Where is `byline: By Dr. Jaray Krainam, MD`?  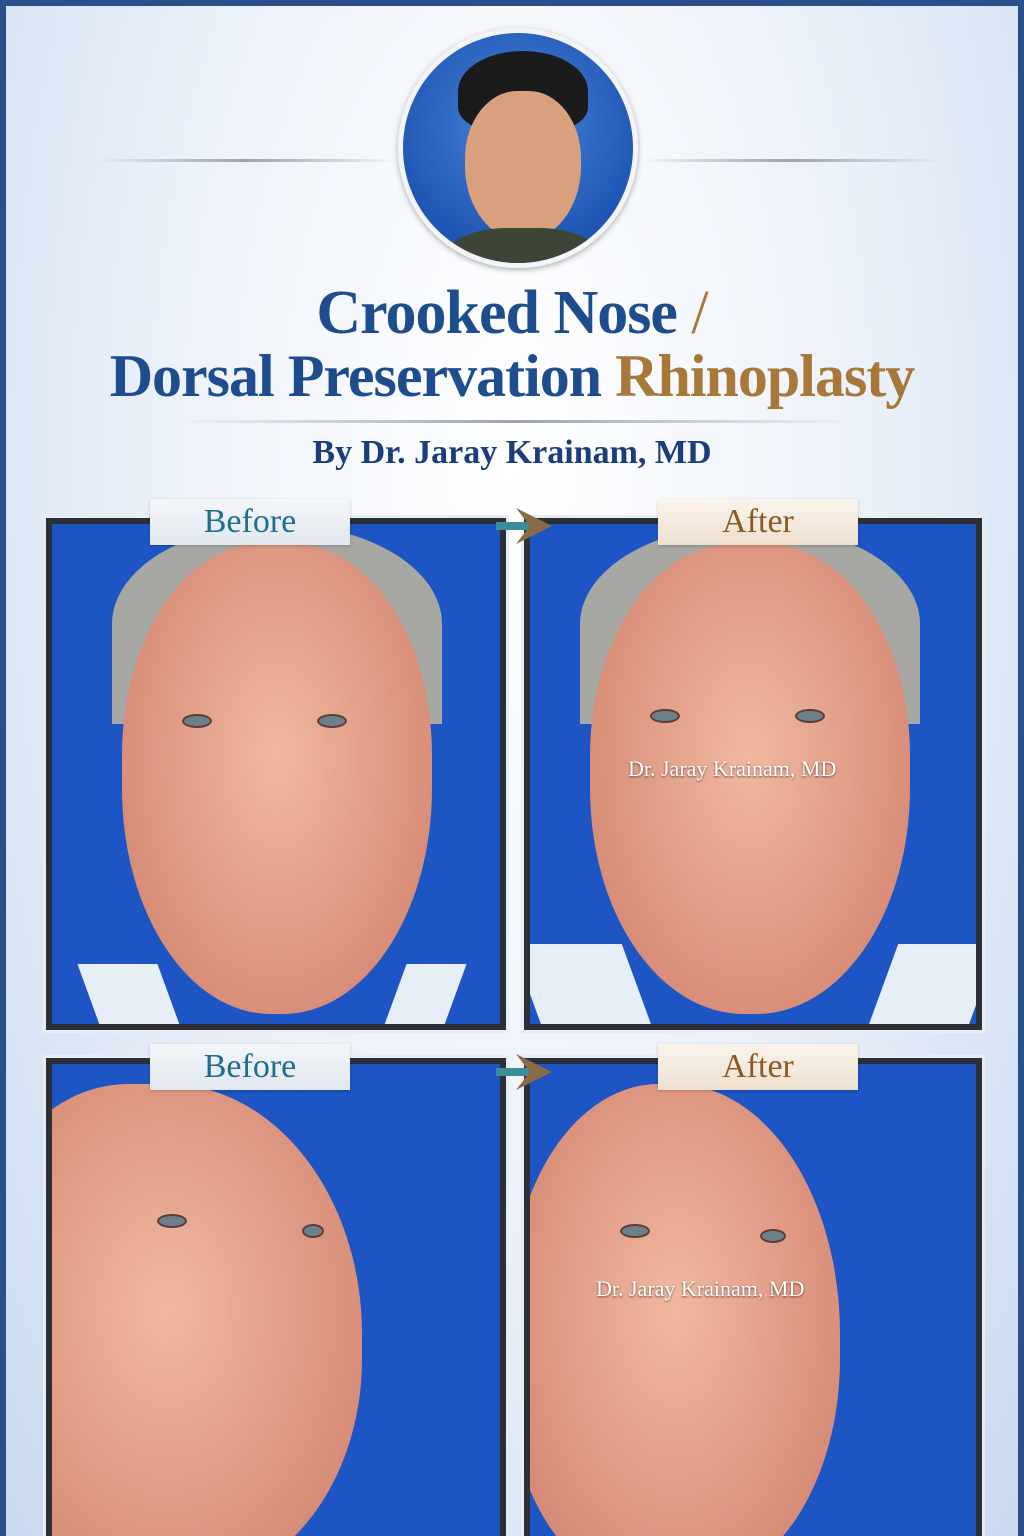 byline: By Dr. Jaray Krainam, MD is located at coordinates (512, 452).